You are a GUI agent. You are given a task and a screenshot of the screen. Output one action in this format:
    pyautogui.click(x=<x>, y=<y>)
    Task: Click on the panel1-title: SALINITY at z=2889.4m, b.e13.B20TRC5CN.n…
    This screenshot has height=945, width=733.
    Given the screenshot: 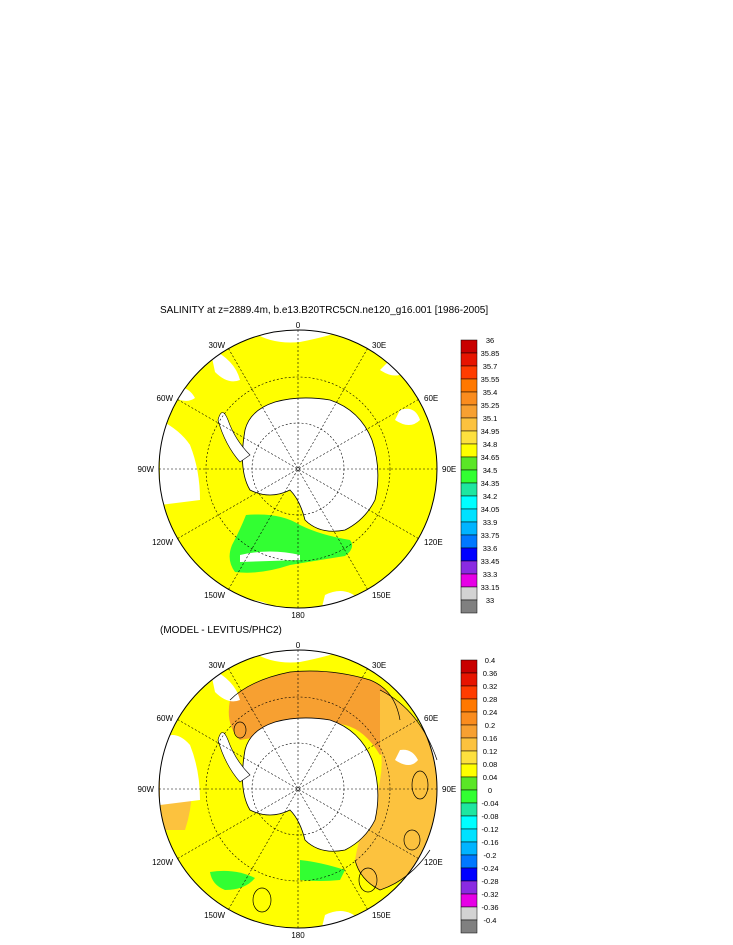 What is the action you would take?
    pyautogui.click(x=324, y=310)
    